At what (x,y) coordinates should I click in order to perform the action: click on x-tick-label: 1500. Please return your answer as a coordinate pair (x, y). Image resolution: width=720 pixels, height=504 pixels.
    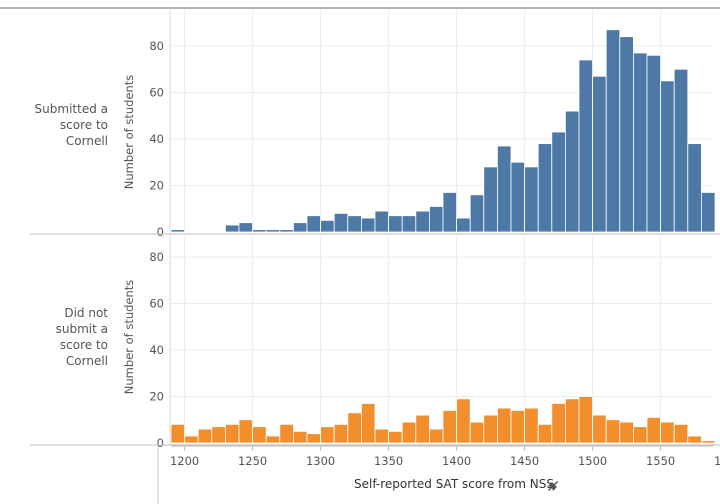
    Looking at the image, I should click on (592, 461).